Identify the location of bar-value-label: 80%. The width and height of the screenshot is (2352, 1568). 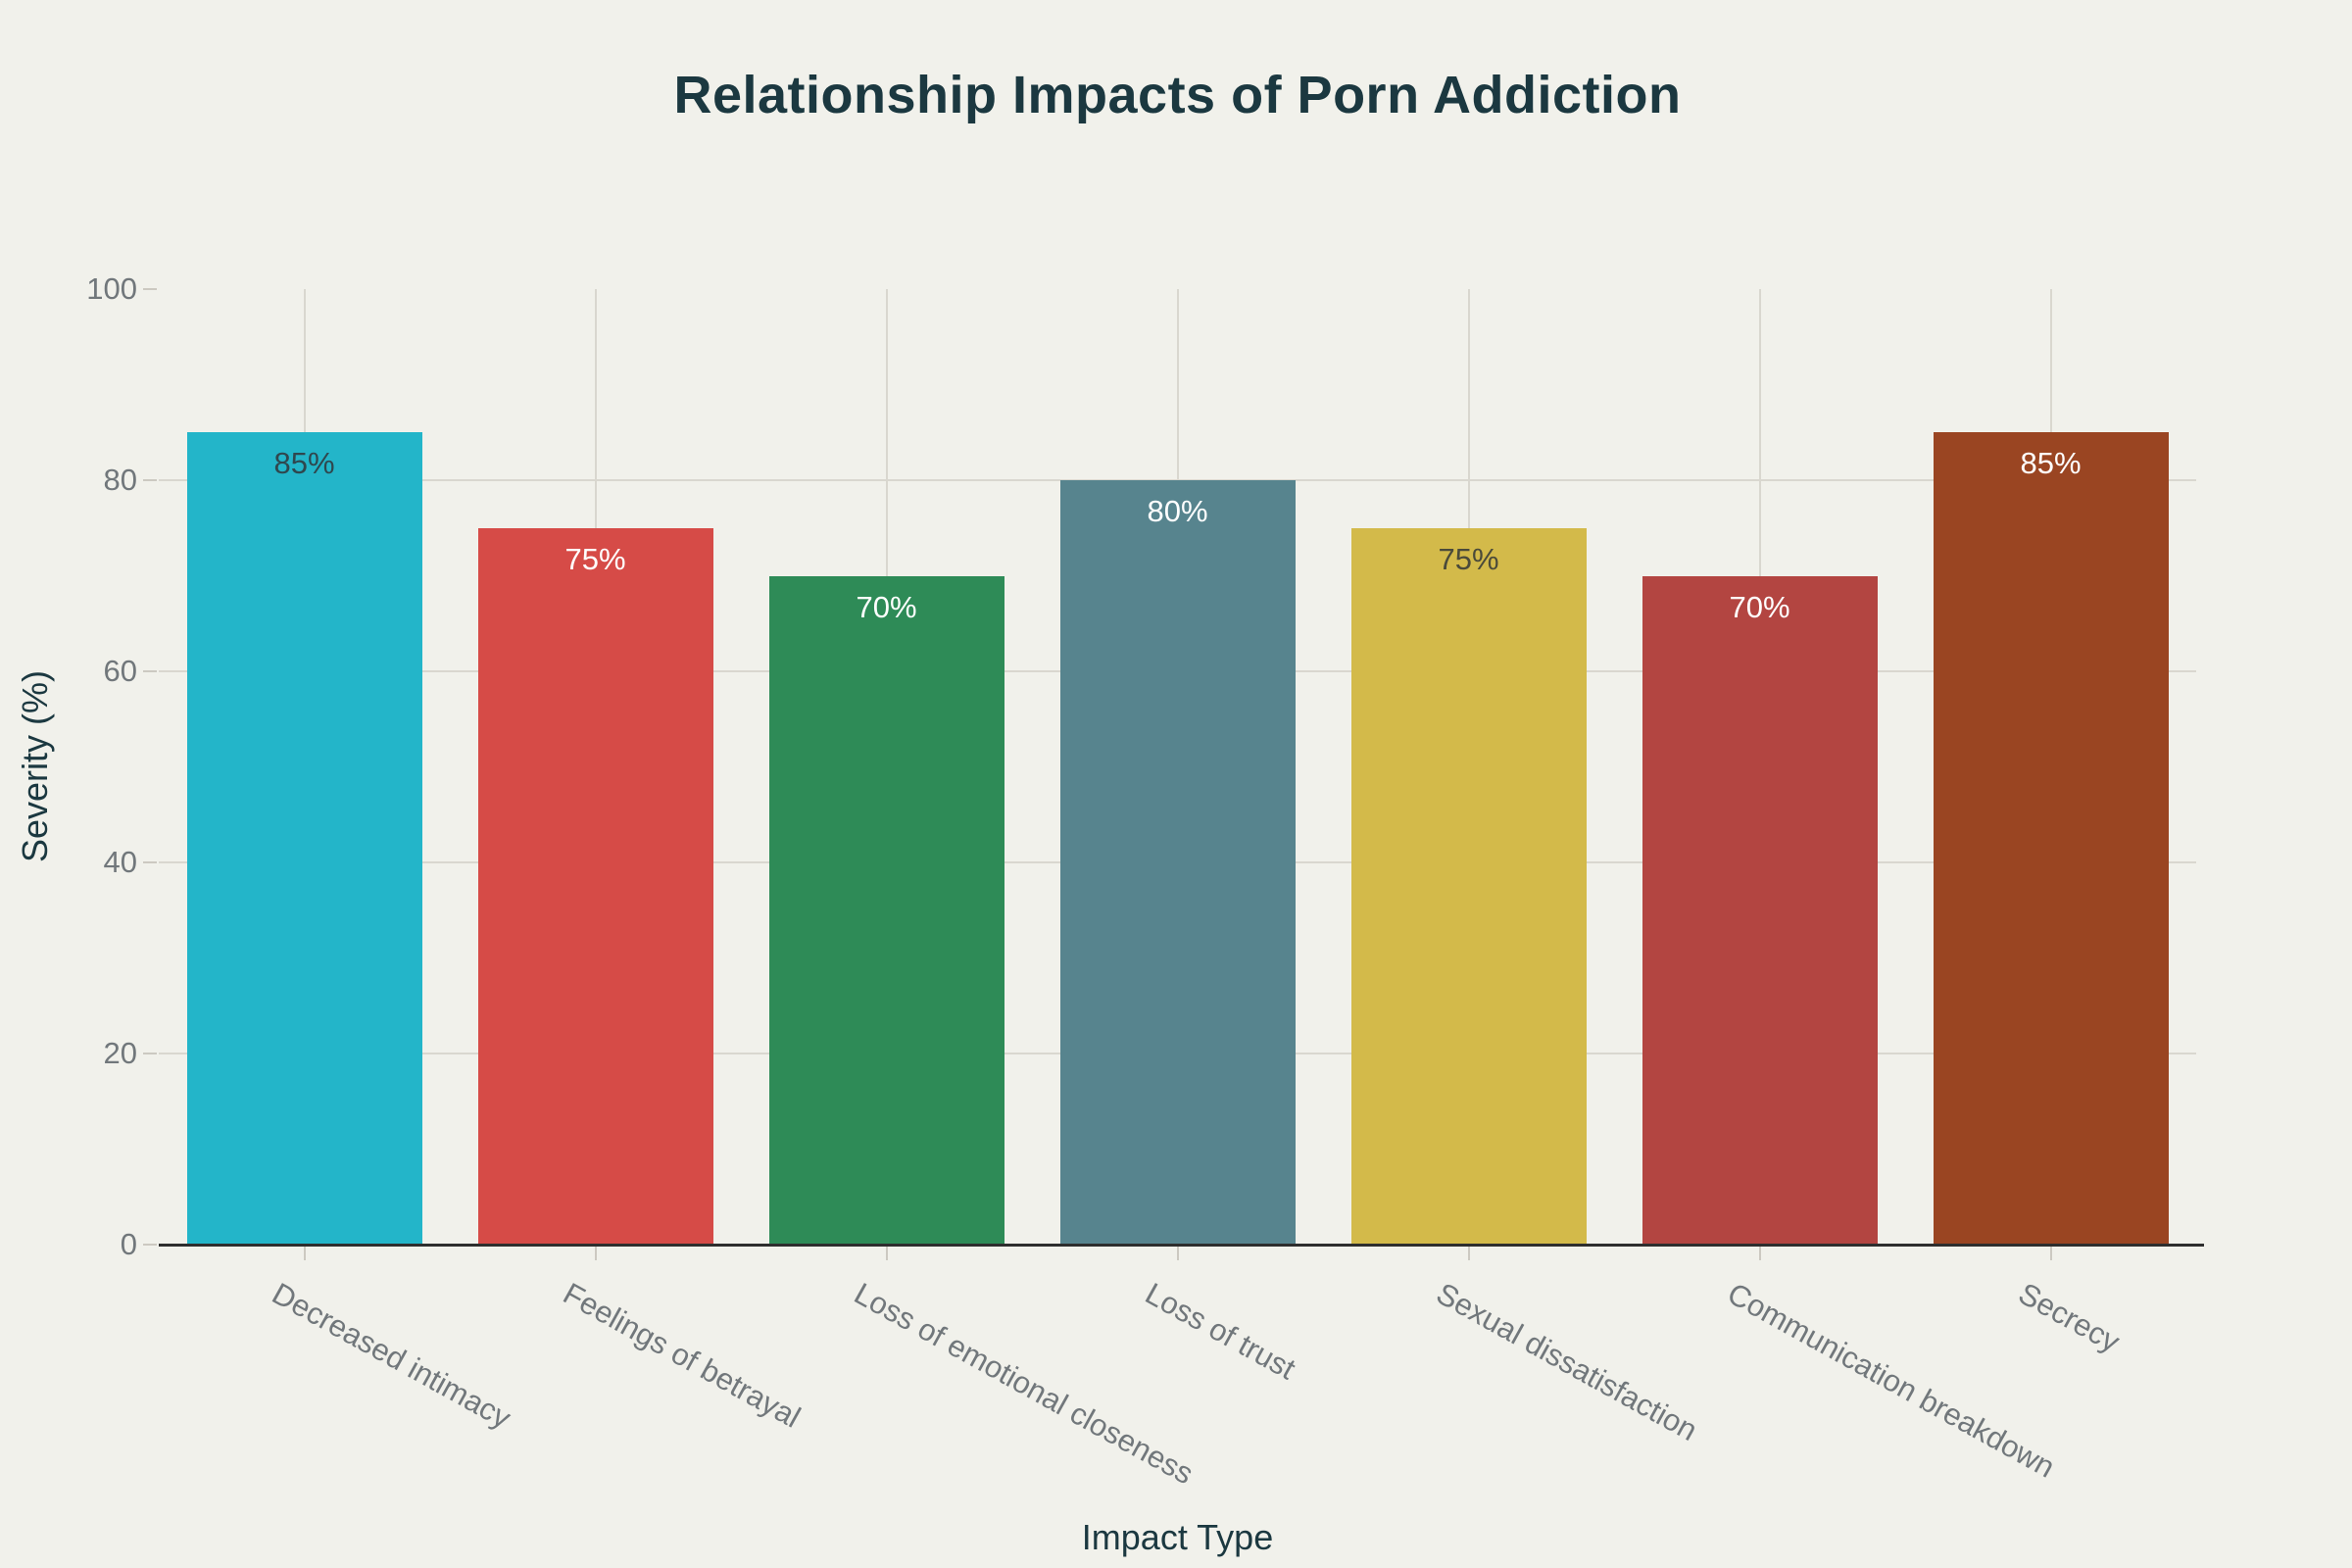
(1177, 511).